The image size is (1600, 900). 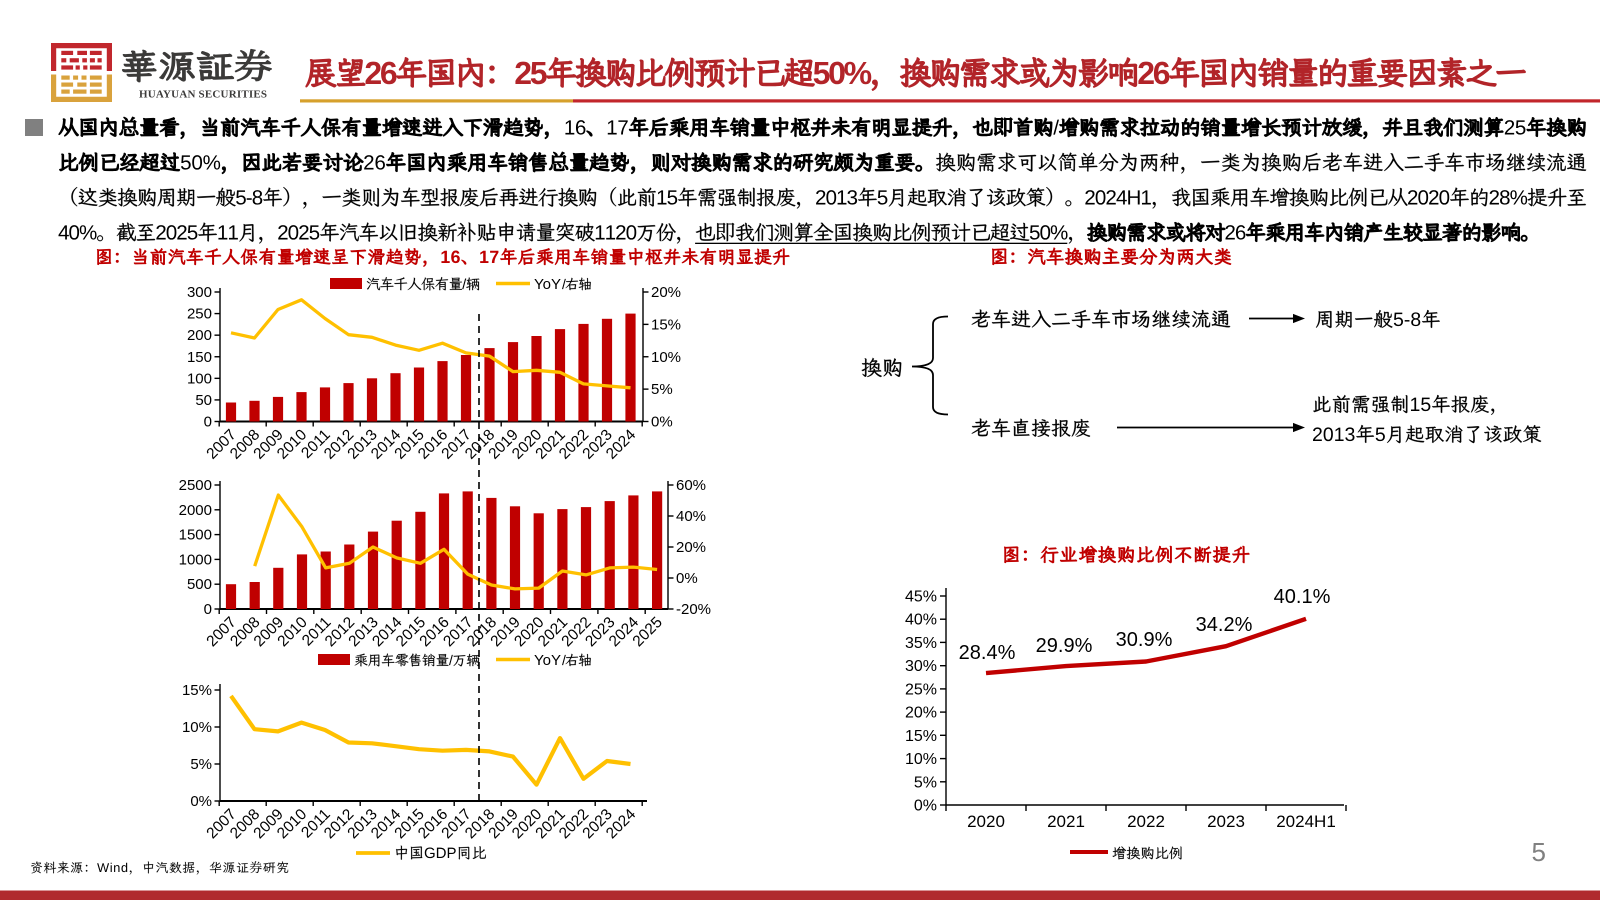 What do you see at coordinates (1146, 821) in the screenshot?
I see `svg-text: 2022` at bounding box center [1146, 821].